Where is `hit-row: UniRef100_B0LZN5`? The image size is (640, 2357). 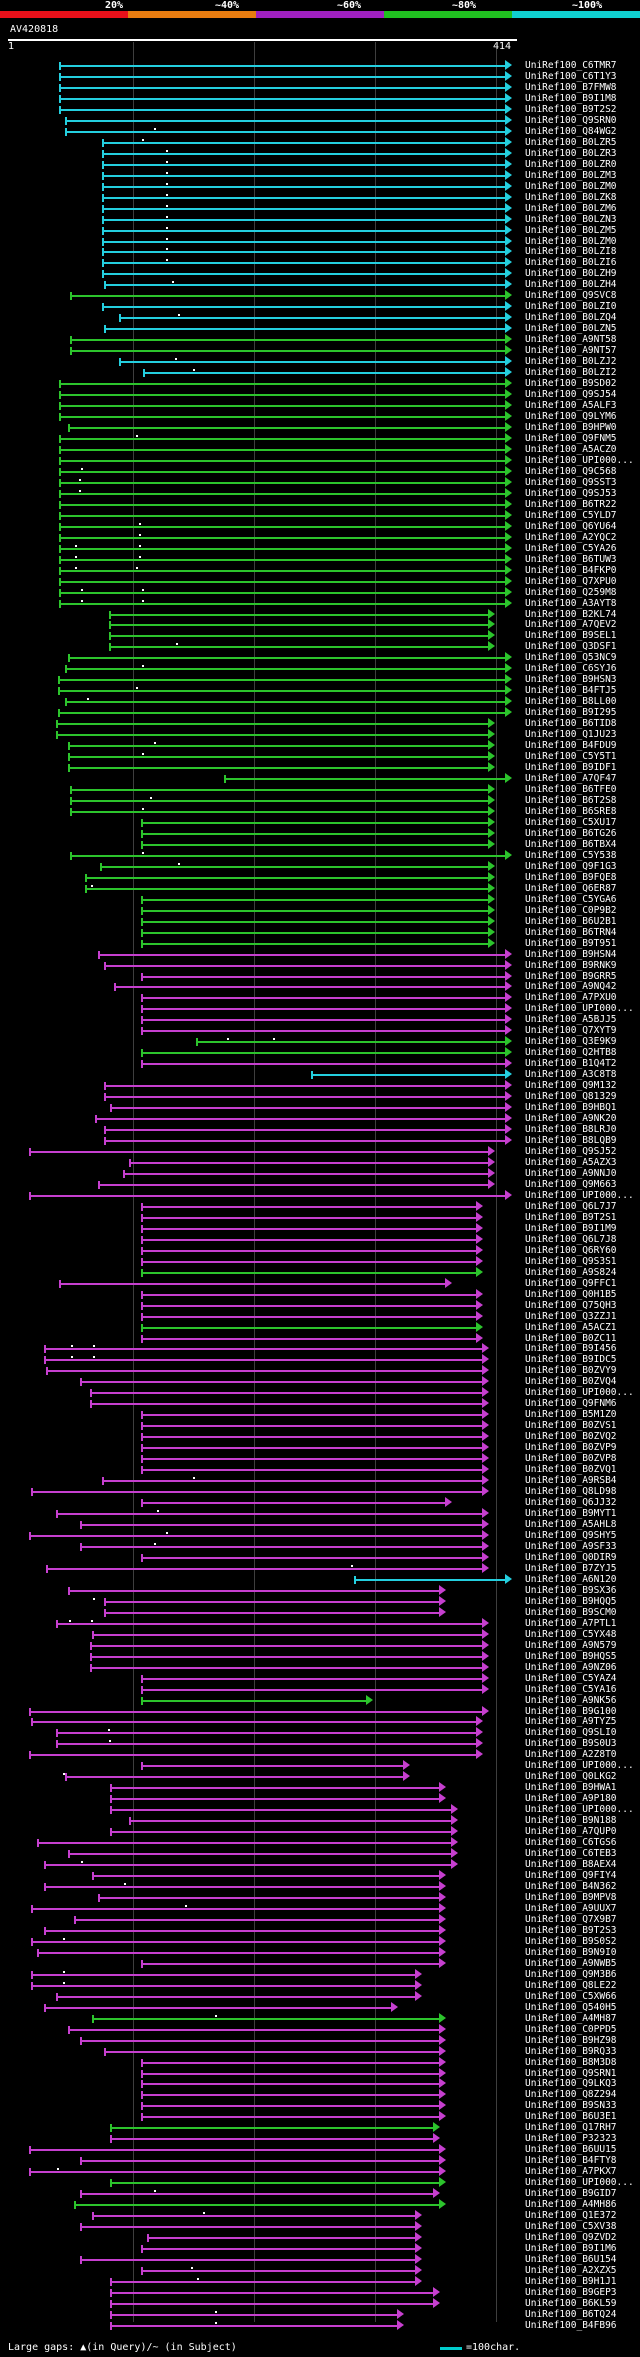 hit-row: UniRef100_B0LZN5 is located at coordinates (320, 328).